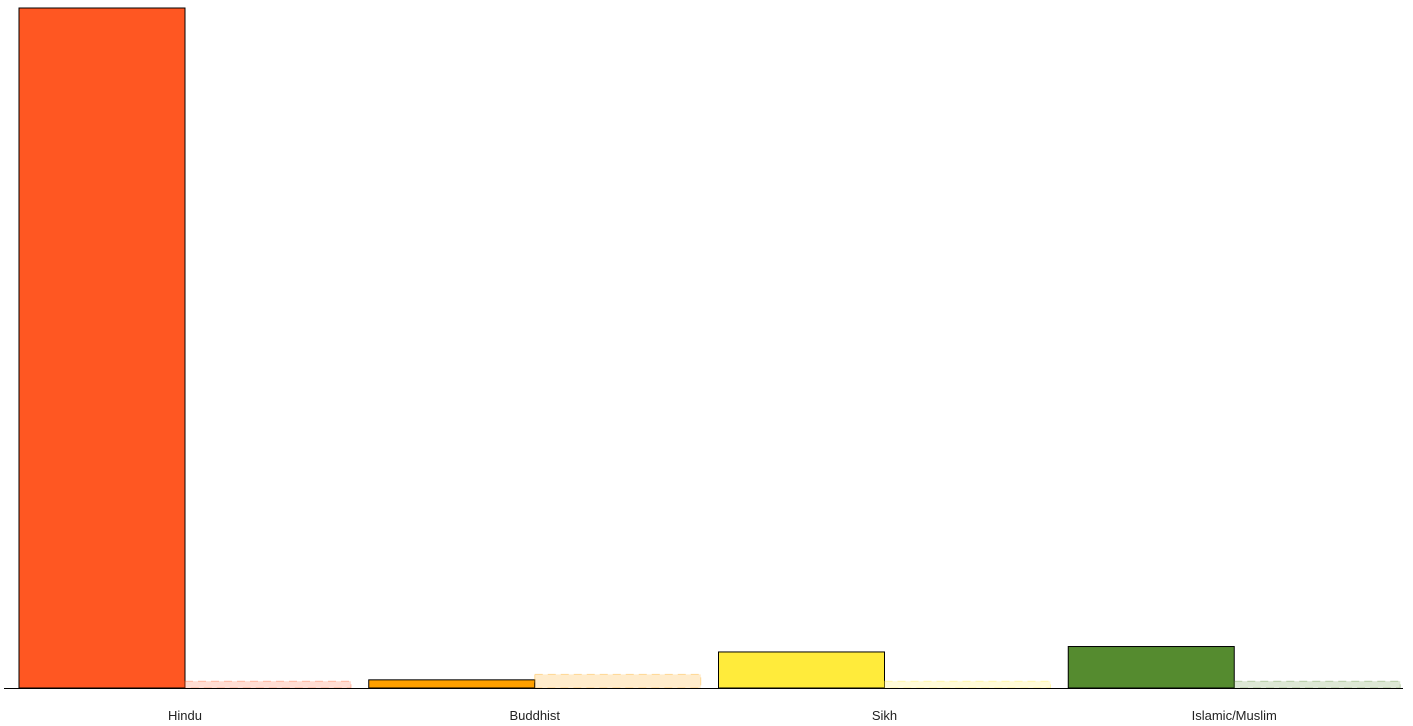  Describe the element at coordinates (534, 715) in the screenshot. I see `category-label-buddhist: Buddhist` at that location.